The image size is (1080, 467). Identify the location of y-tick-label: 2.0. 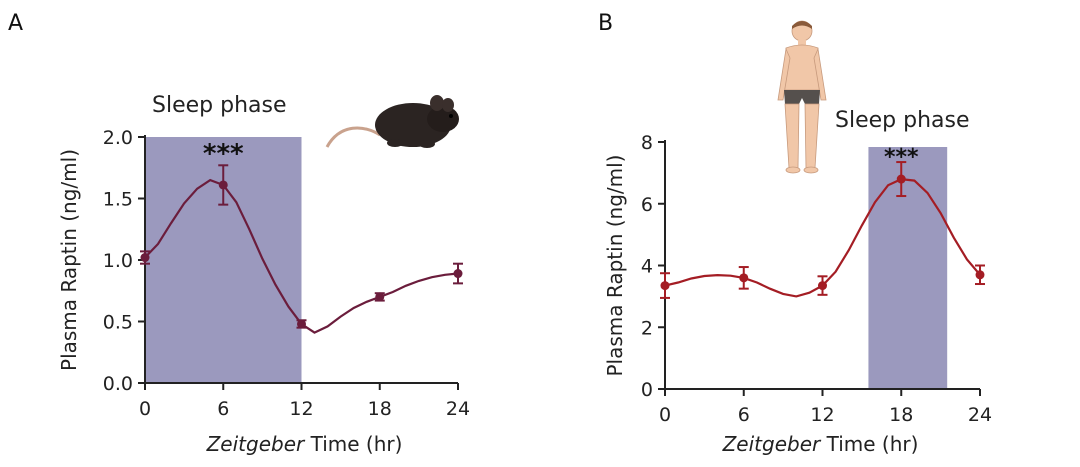
(118, 138).